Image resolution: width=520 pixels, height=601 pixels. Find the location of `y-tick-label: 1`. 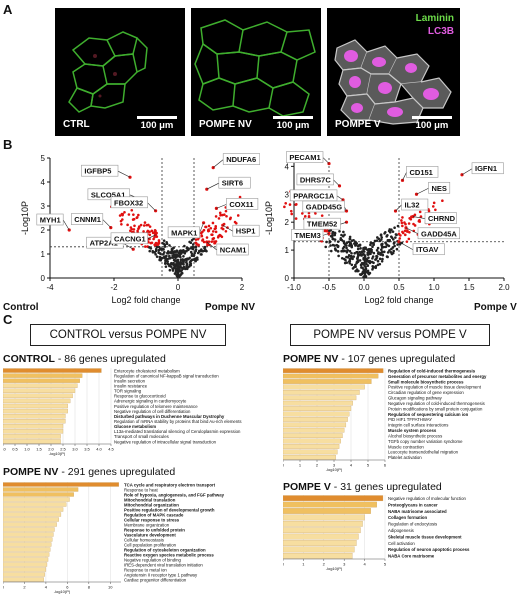

y-tick-label: 1 is located at coordinates (43, 254).